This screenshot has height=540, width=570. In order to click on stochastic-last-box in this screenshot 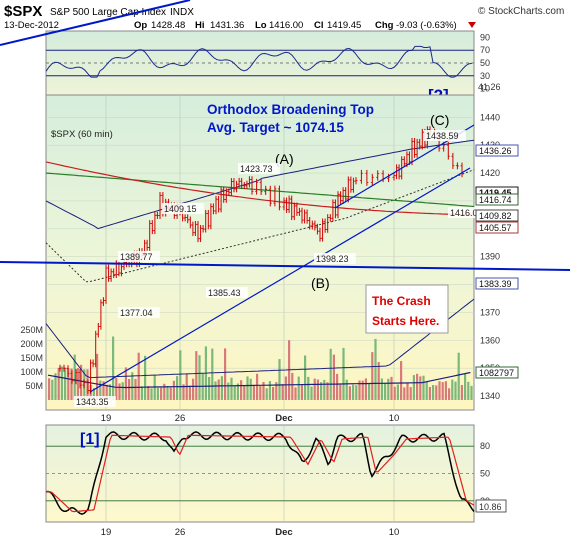, I will do `click(491, 506)`.